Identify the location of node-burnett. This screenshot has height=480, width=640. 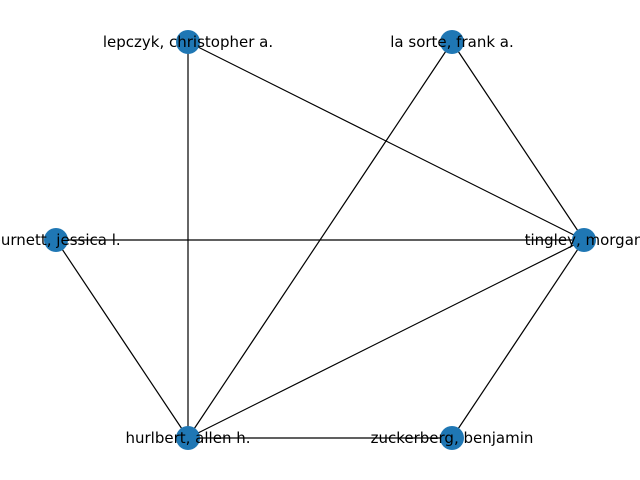
(56, 240).